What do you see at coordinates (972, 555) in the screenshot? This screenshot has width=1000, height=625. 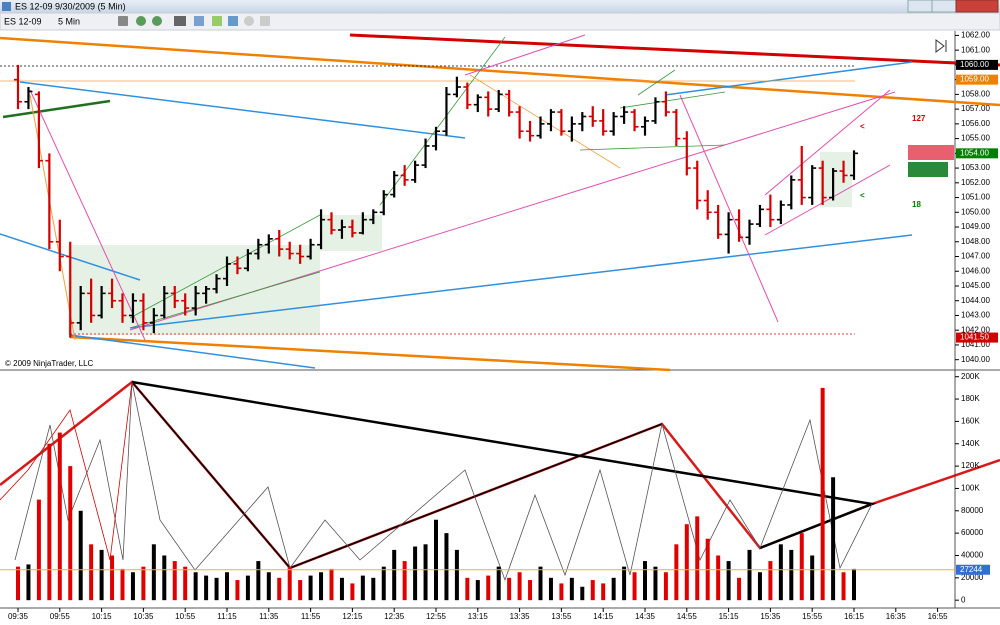 I see `y-tick-label: 40000` at bounding box center [972, 555].